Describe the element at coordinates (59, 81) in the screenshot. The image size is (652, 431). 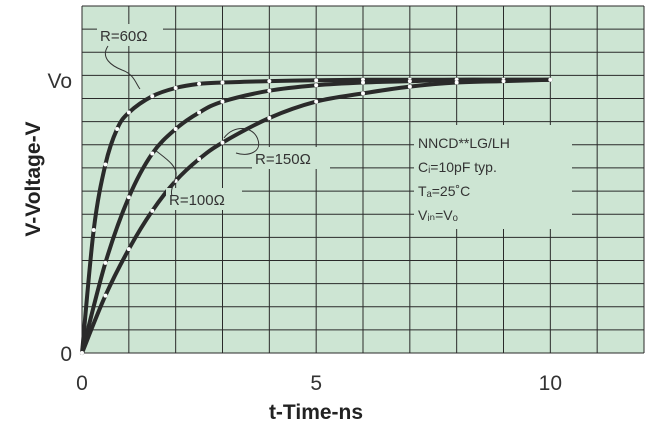
I see `y-tick-label: Vo` at that location.